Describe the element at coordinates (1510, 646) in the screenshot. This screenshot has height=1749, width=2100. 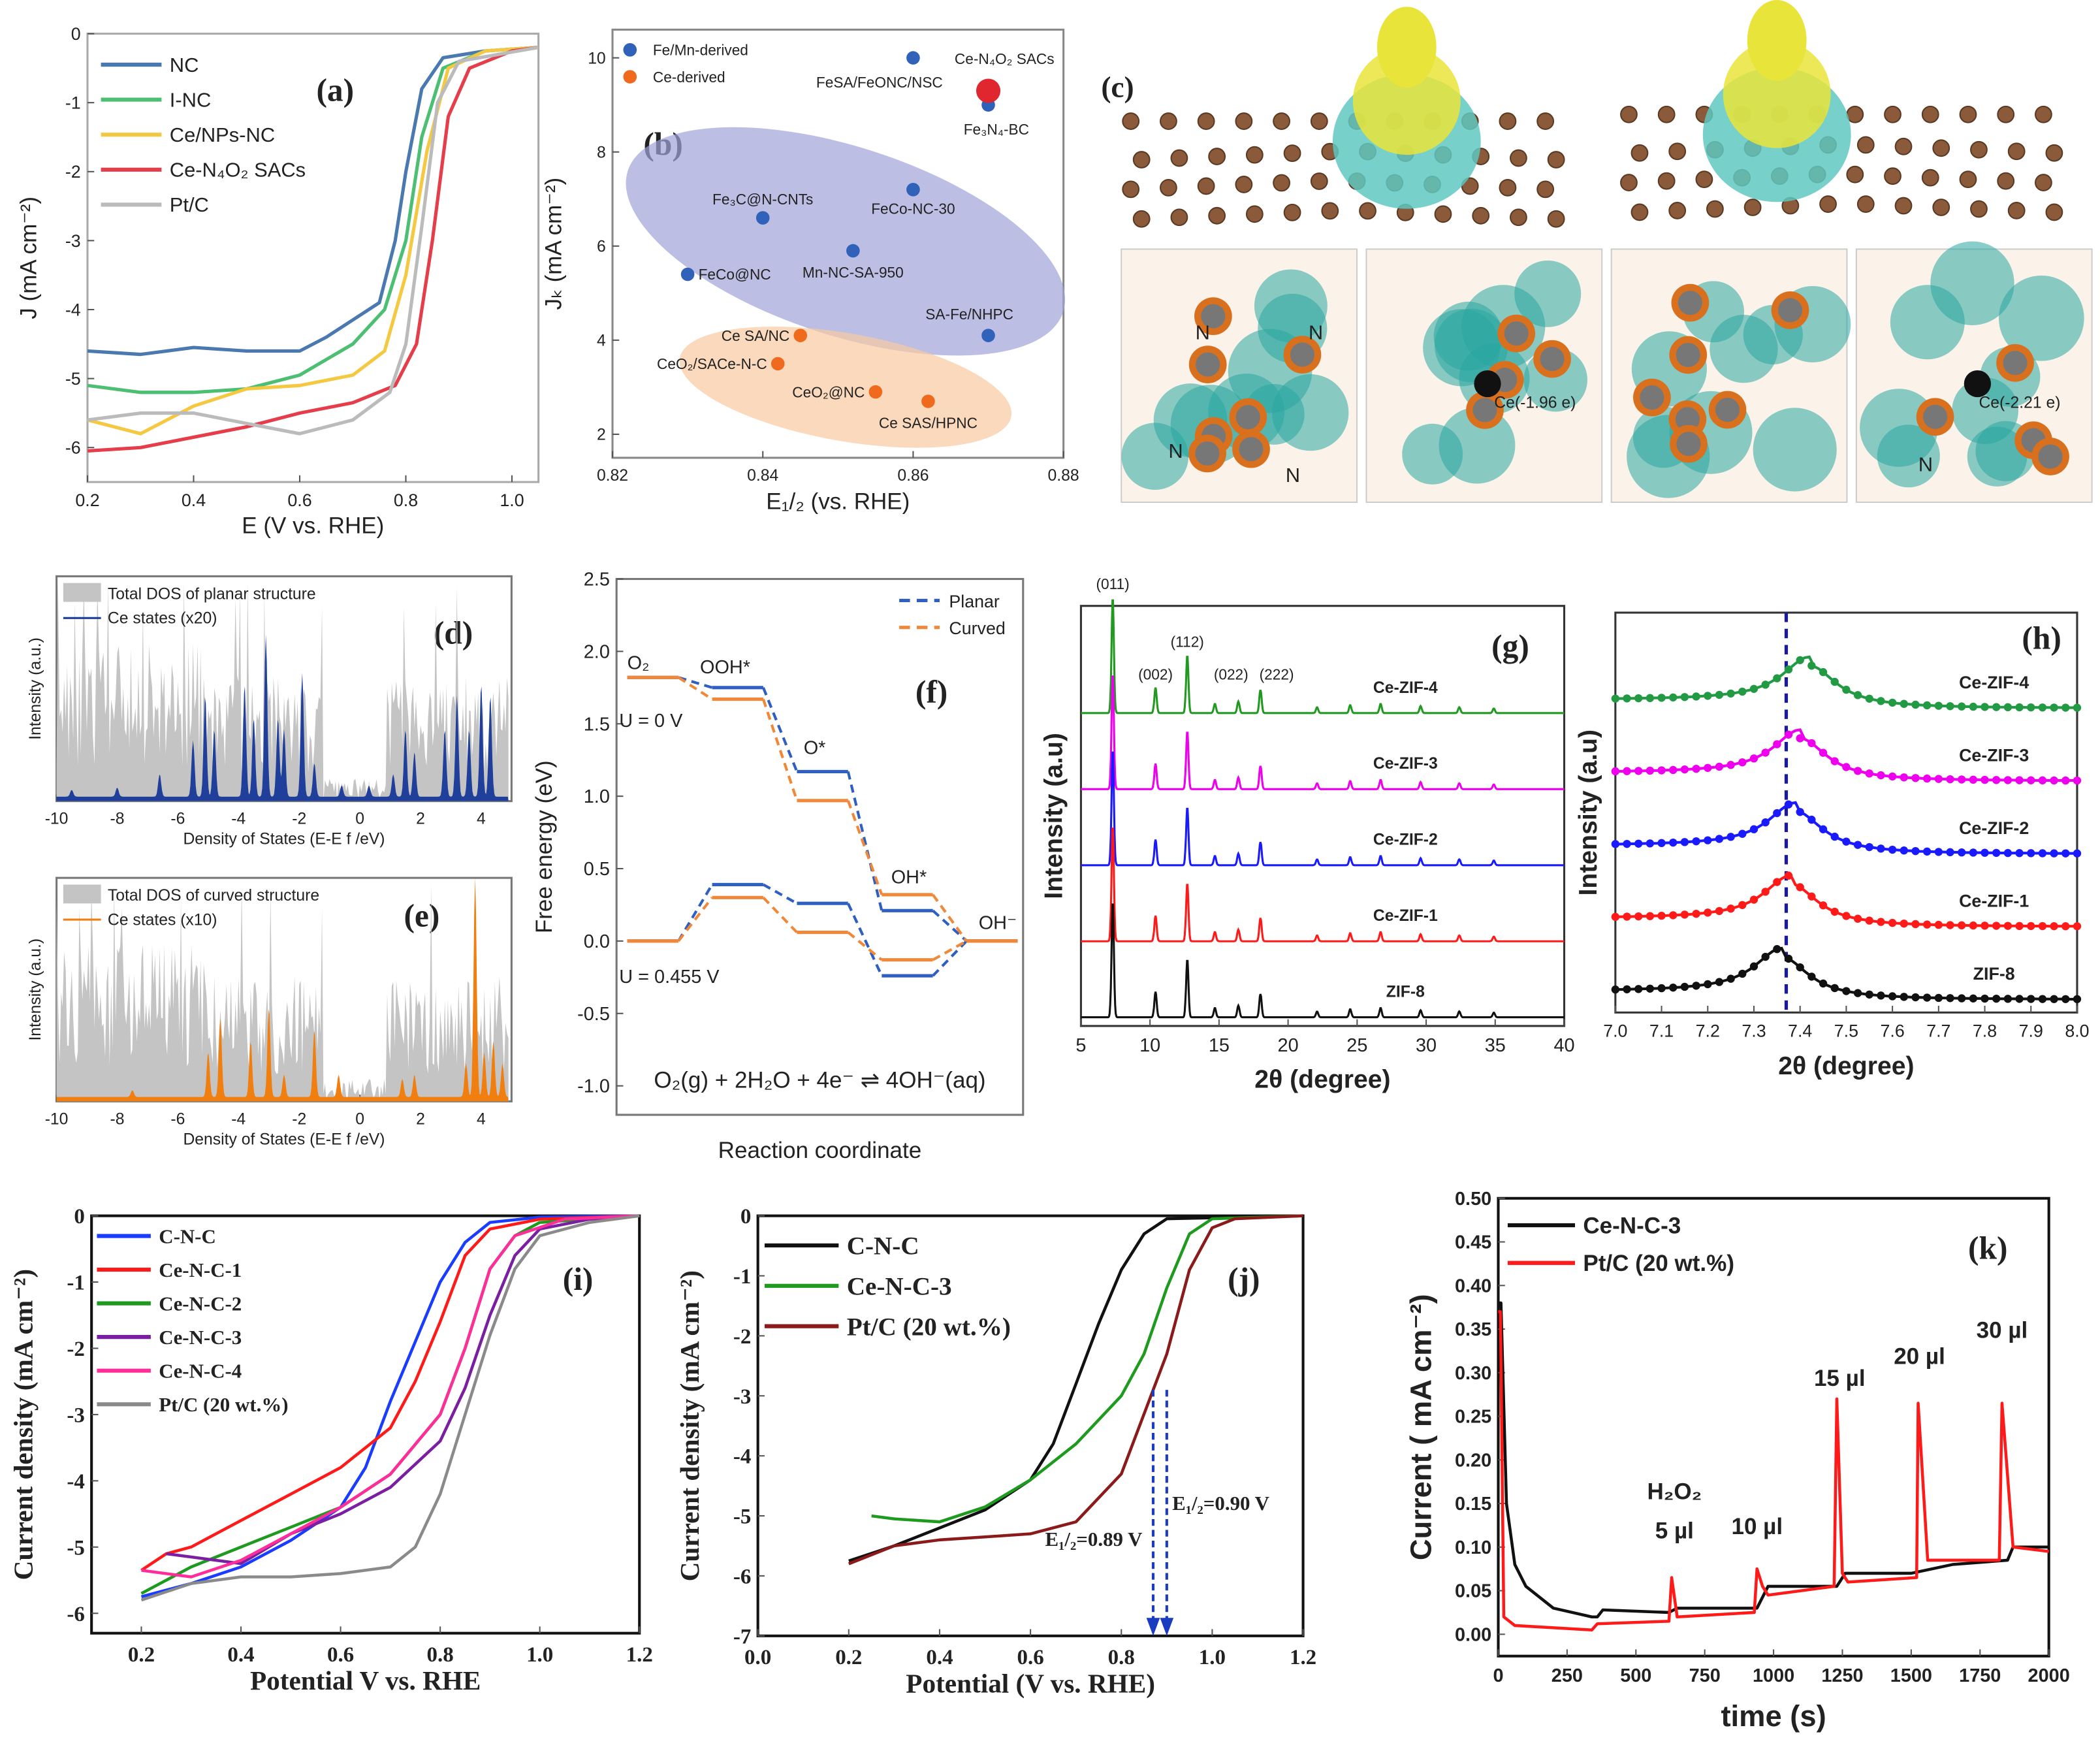
I see `panel-label: (g)` at that location.